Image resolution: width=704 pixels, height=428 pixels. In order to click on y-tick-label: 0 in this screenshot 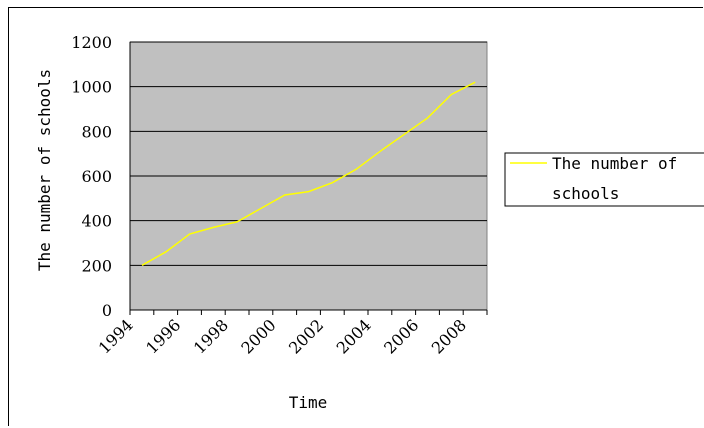, I will do `click(107, 310)`.